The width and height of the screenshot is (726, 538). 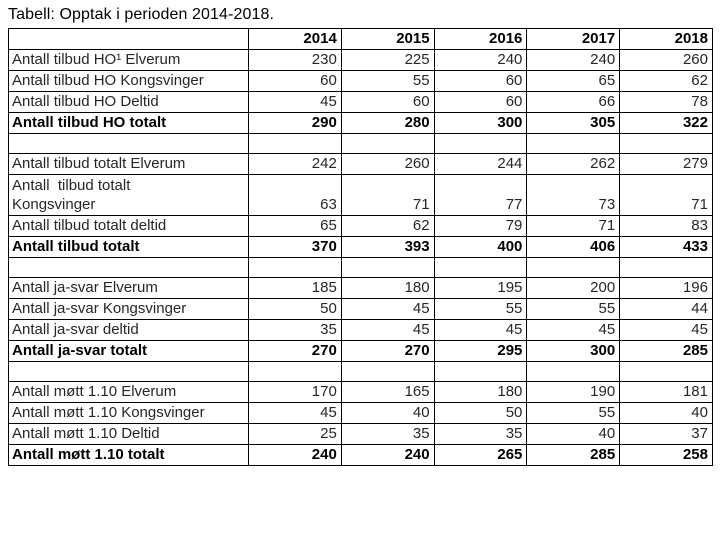 I want to click on value-cell: 225, so click(x=387, y=60).